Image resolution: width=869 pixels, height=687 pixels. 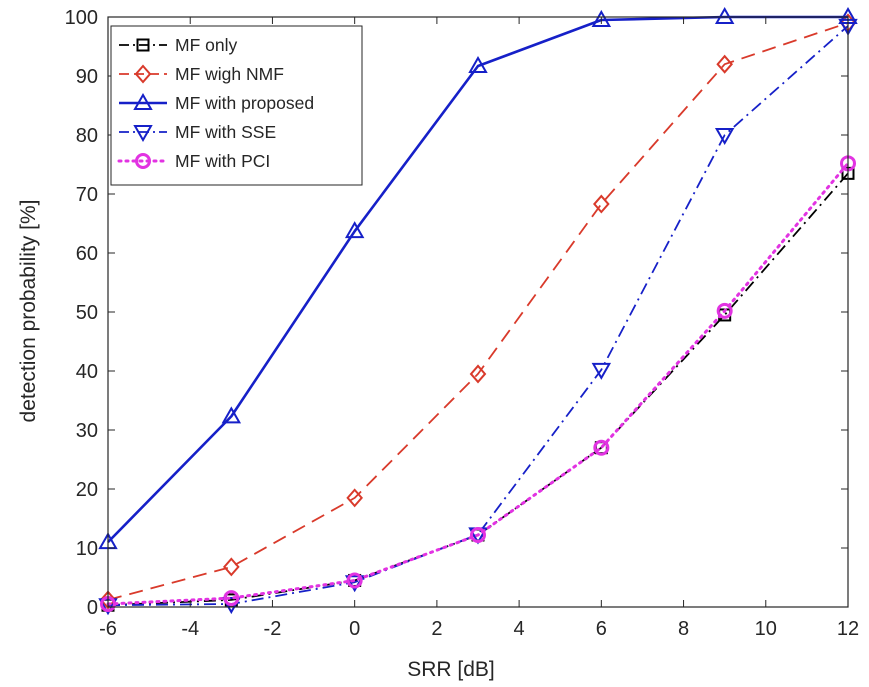 I want to click on y-tick-label: 90, so click(x=87, y=77).